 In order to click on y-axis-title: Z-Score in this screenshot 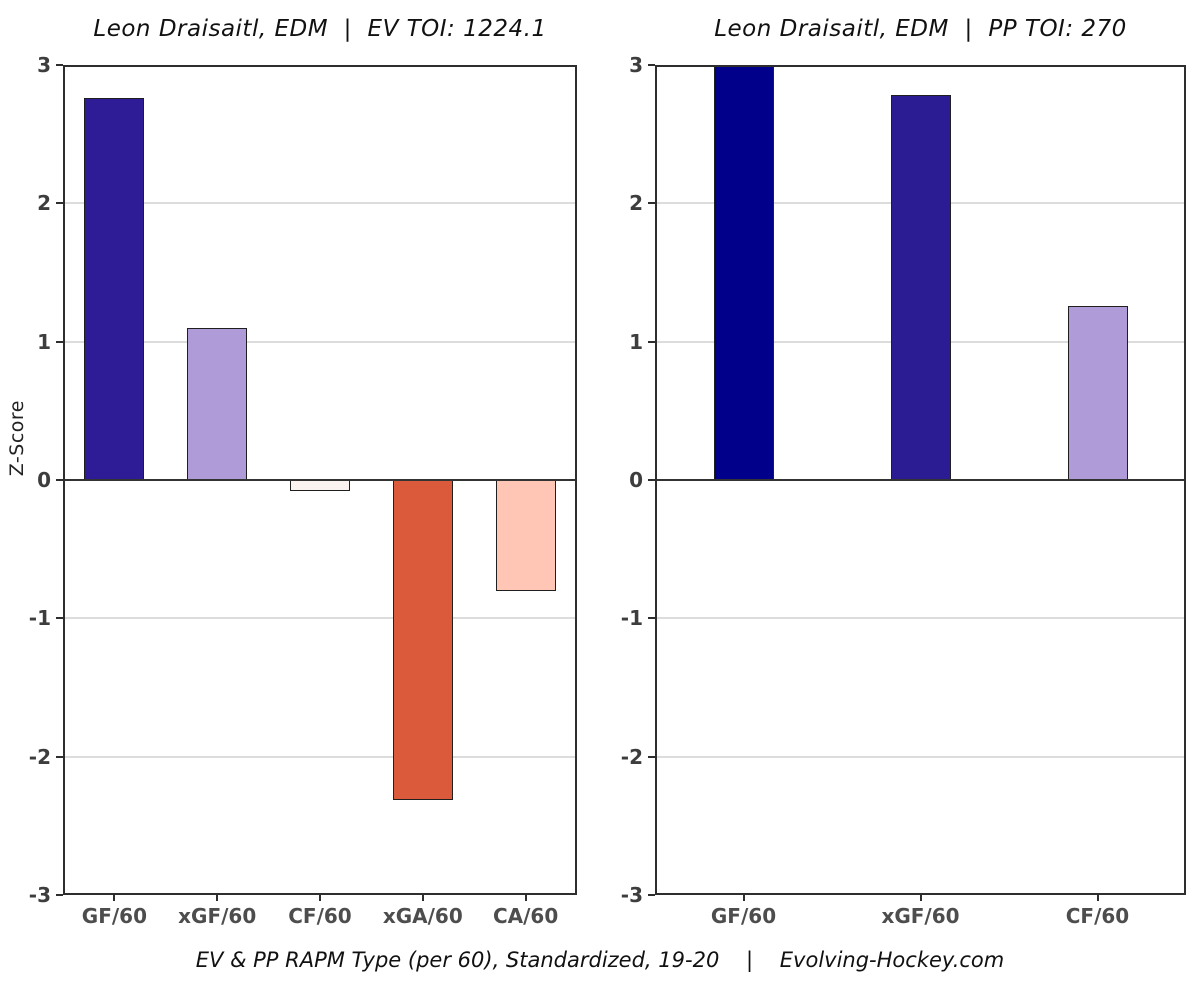, I will do `click(17, 438)`.